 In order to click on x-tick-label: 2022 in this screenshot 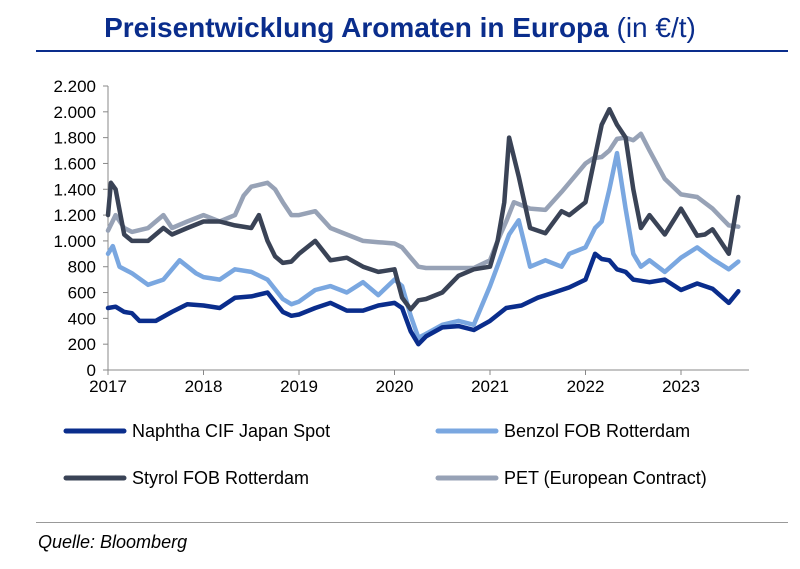, I will do `click(586, 386)`.